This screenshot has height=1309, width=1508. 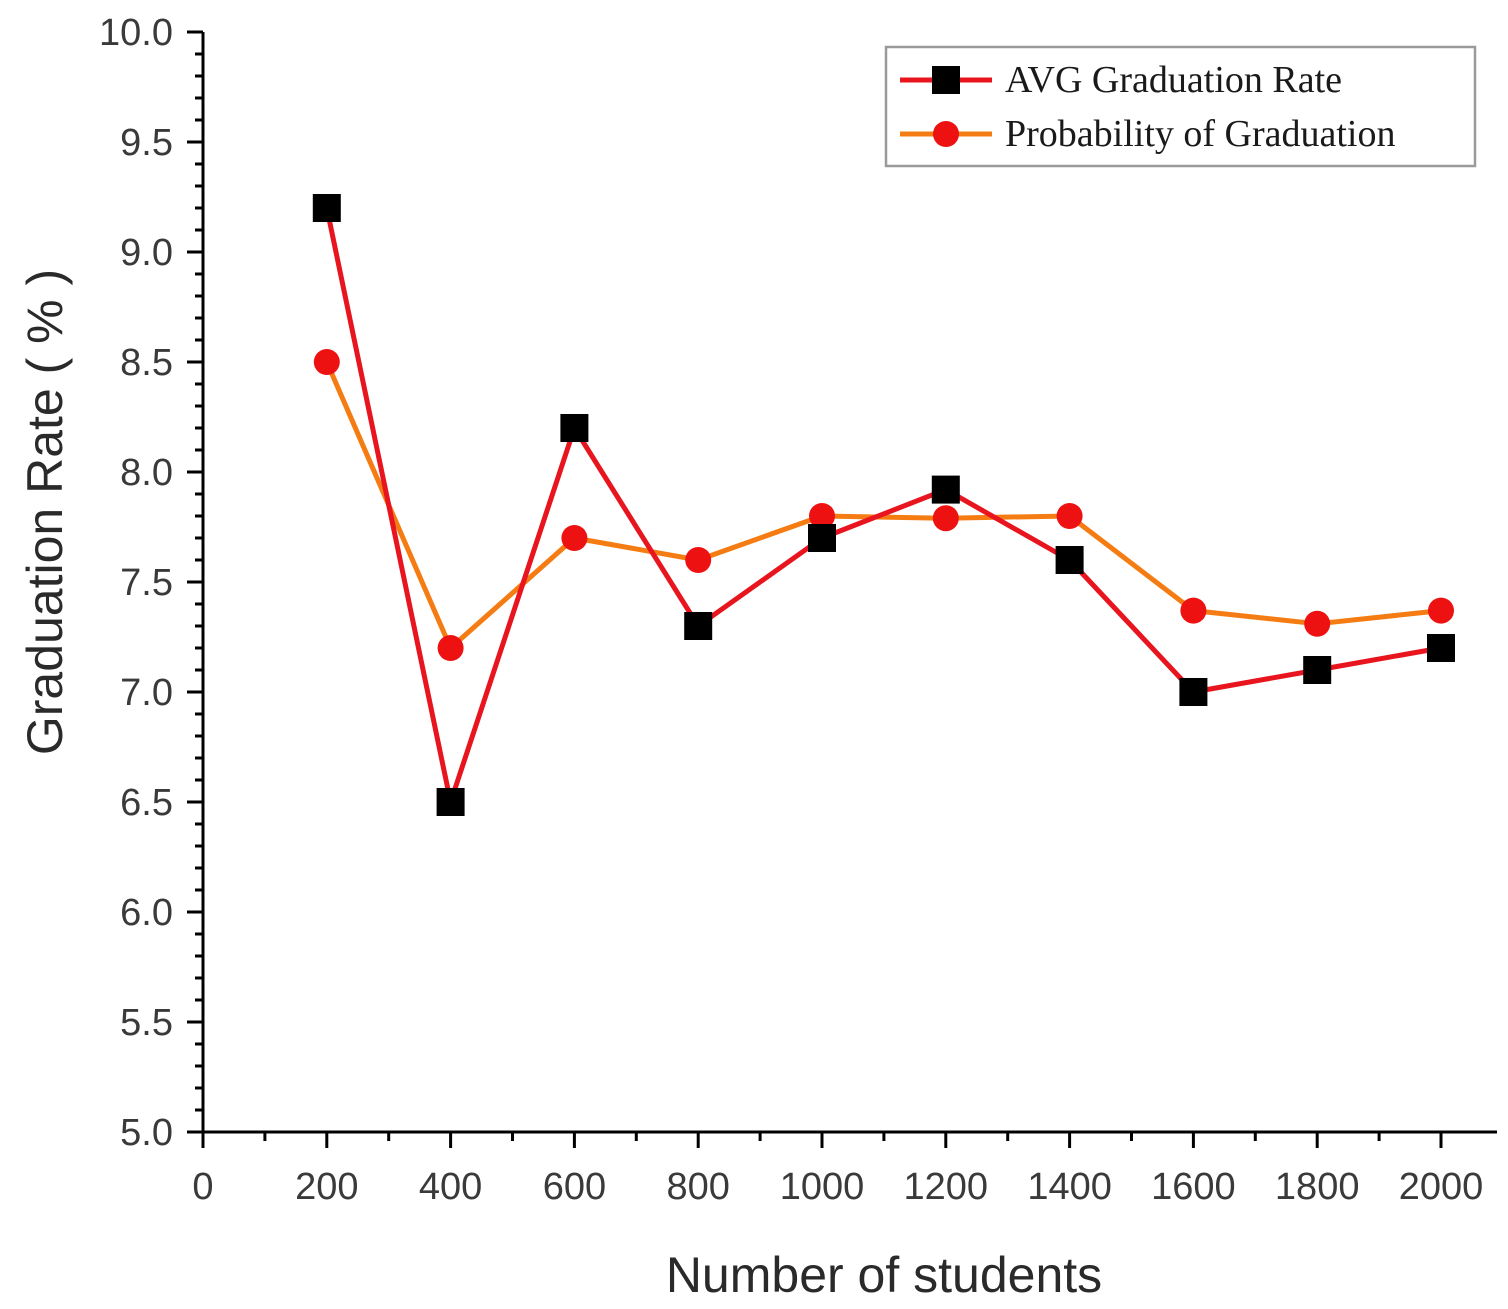 I want to click on y-tick-label: 7.0, so click(x=146, y=693).